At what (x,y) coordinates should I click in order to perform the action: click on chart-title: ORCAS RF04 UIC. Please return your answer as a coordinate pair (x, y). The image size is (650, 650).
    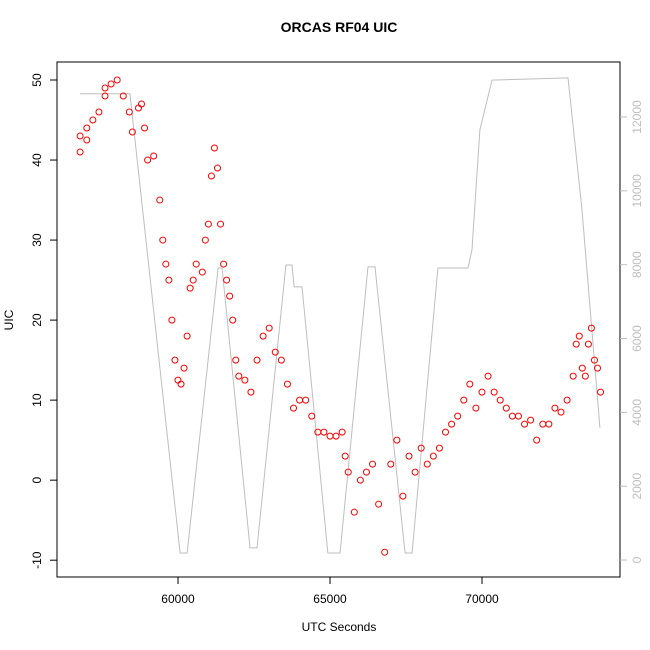
    Looking at the image, I should click on (339, 27).